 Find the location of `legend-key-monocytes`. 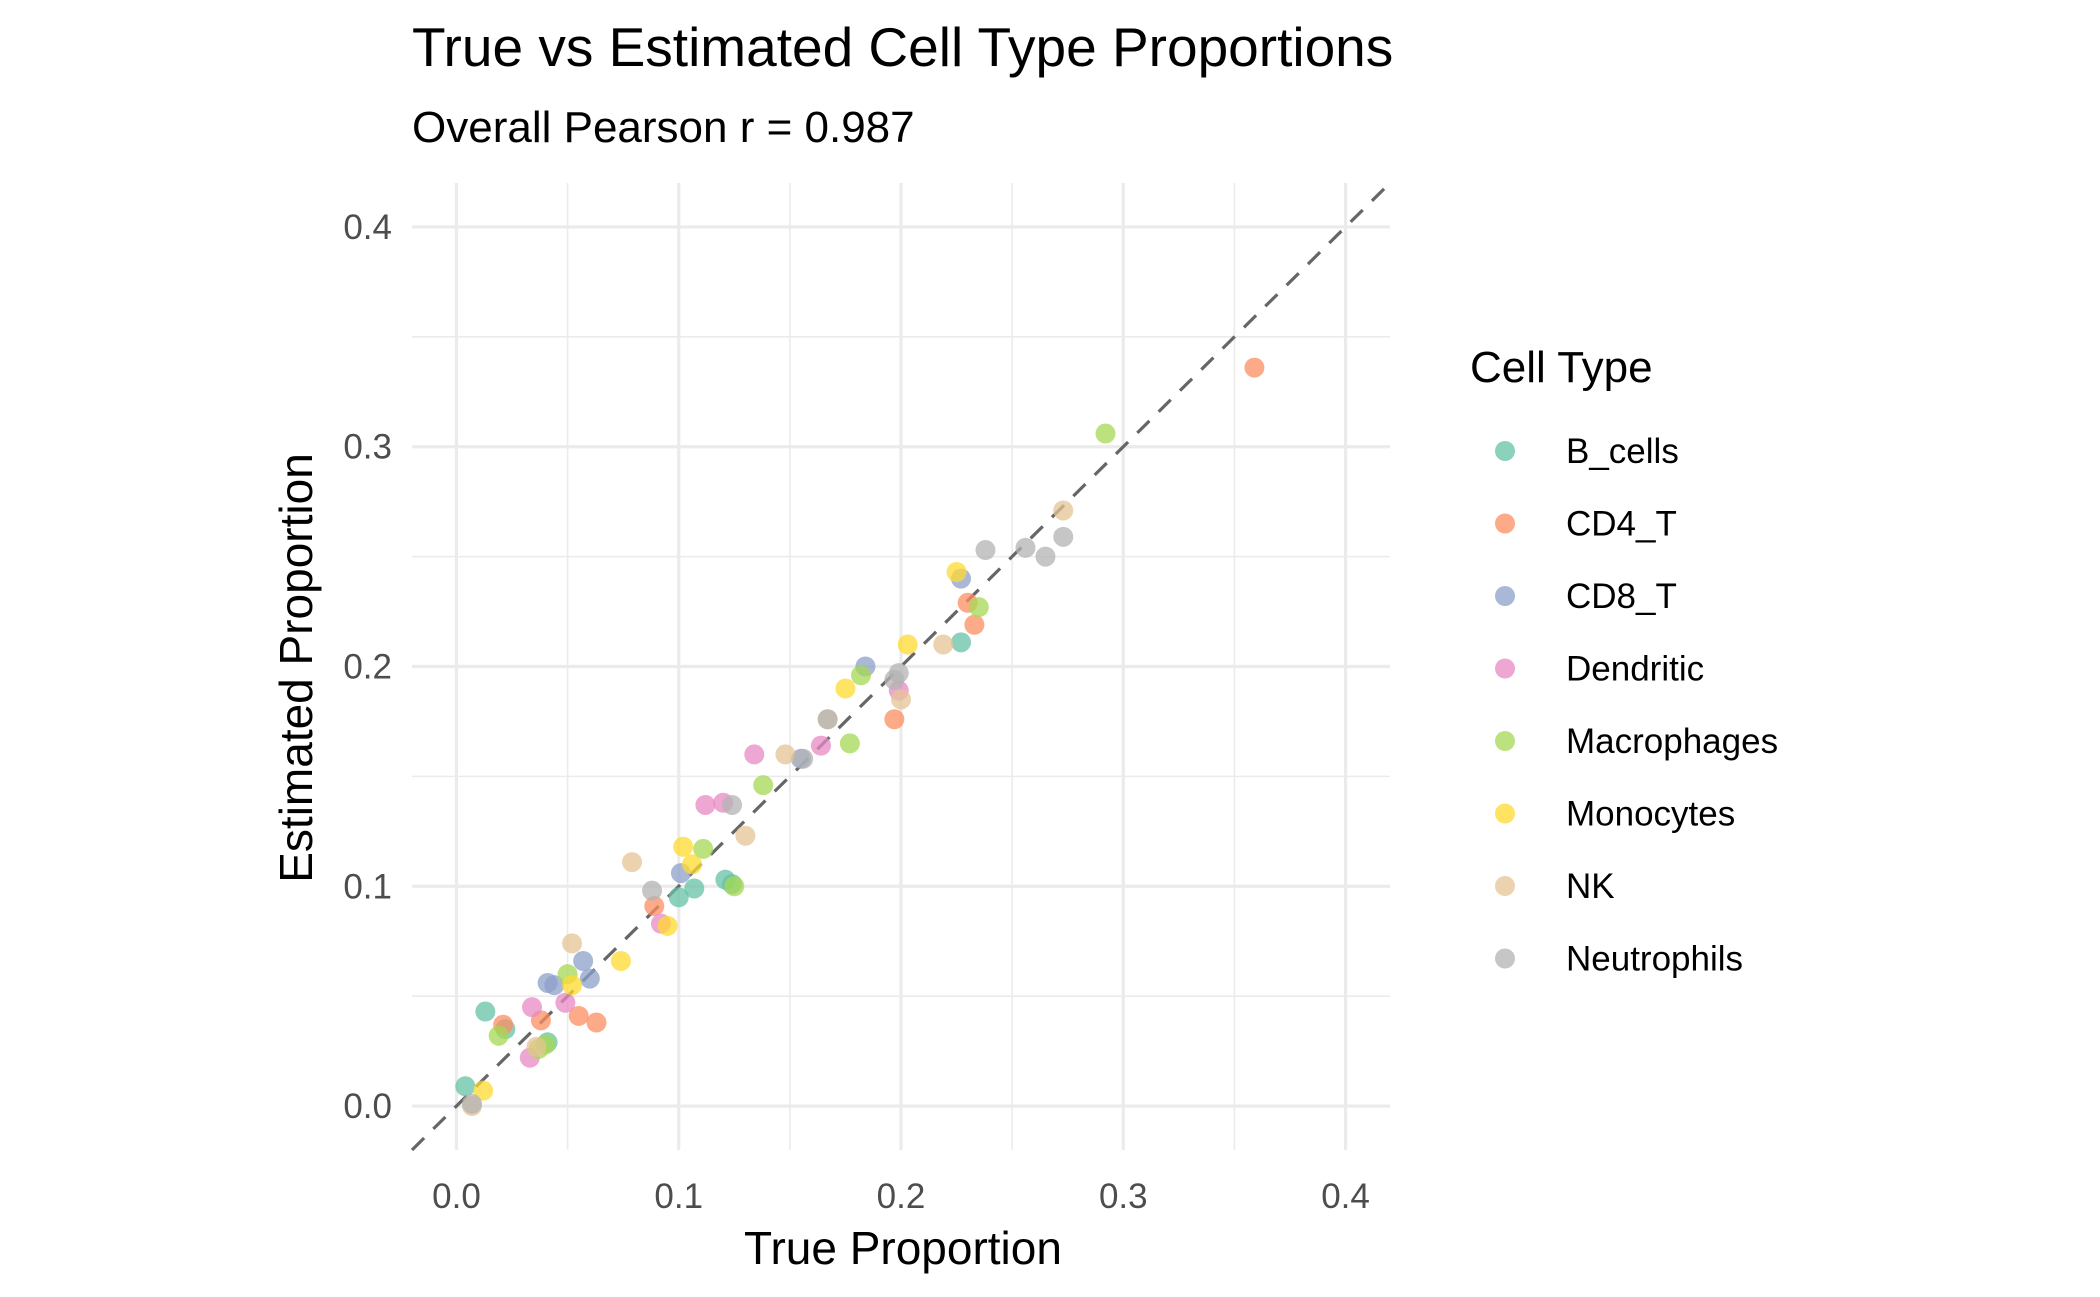

legend-key-monocytes is located at coordinates (1505, 813).